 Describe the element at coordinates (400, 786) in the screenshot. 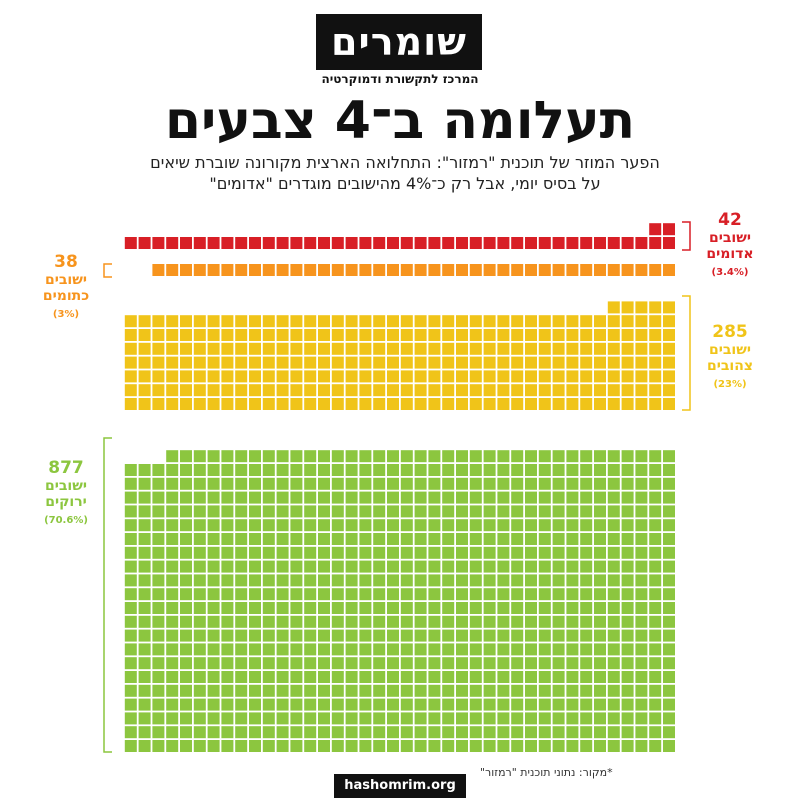

I see `footer-url: hashomrim.org` at that location.